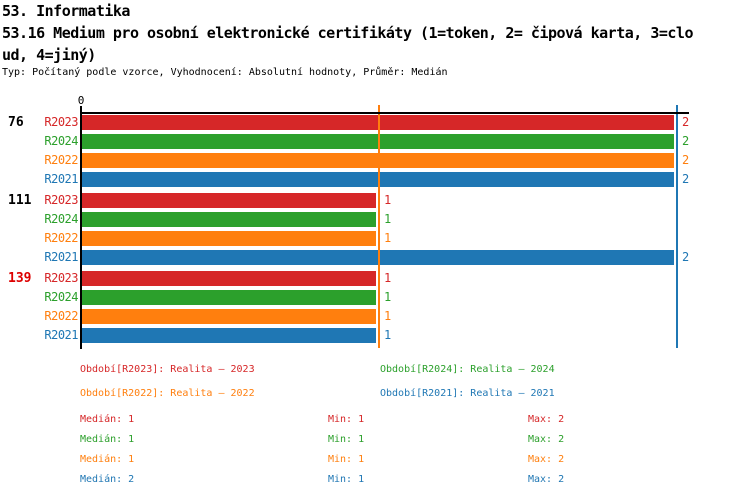  Describe the element at coordinates (385, 113) in the screenshot. I see `x-axis-line` at that location.